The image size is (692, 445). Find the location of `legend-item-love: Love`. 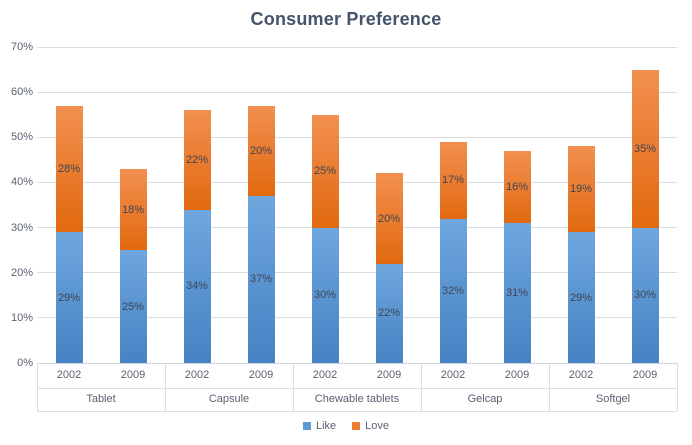

legend-item-love: Love is located at coordinates (370, 426).